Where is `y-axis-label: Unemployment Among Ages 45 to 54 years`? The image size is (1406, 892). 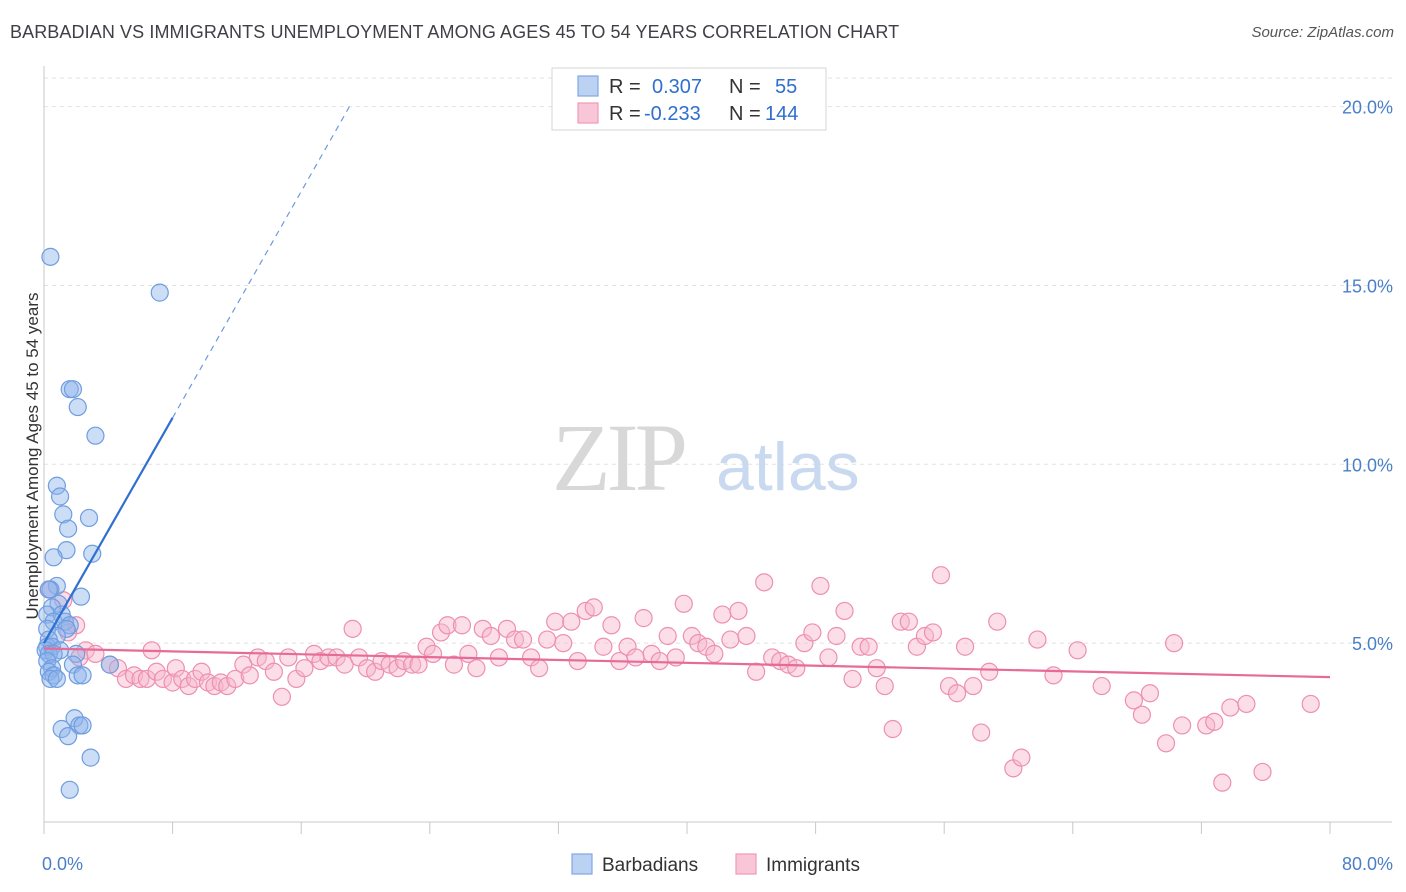 y-axis-label: Unemployment Among Ages 45 to 54 years is located at coordinates (32, 456).